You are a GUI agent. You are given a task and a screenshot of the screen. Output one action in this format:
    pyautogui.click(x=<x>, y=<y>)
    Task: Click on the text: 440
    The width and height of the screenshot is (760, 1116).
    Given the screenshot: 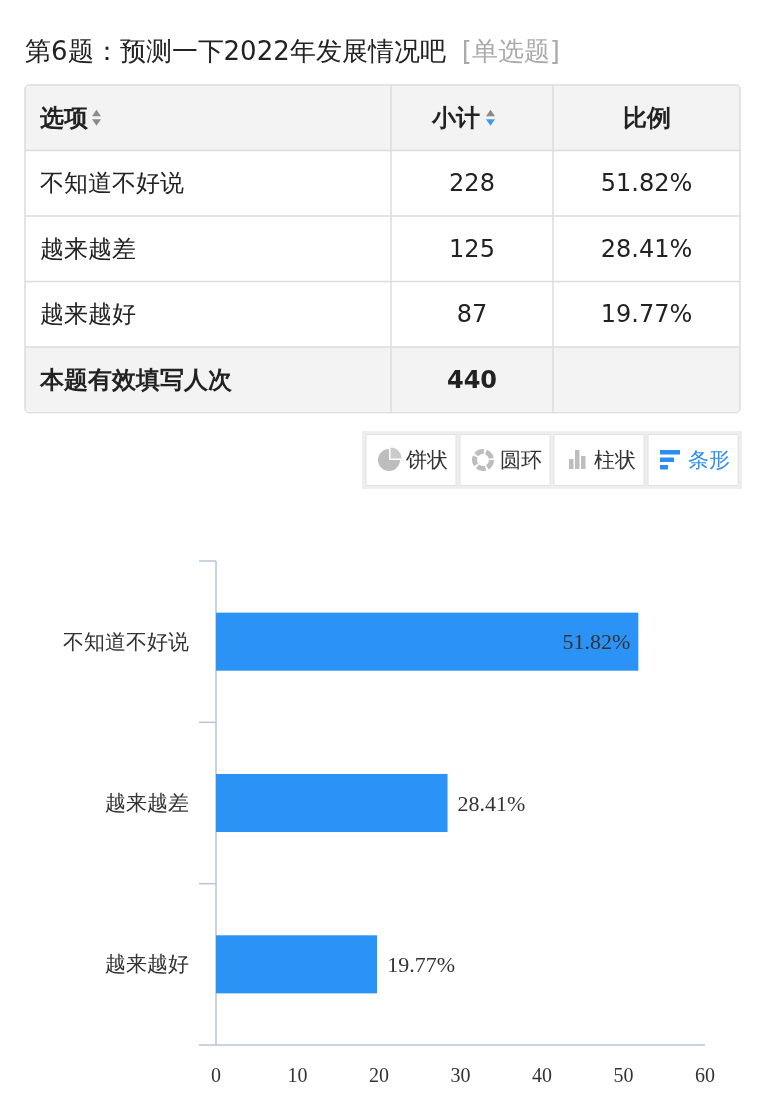 What is the action you would take?
    pyautogui.click(x=472, y=379)
    